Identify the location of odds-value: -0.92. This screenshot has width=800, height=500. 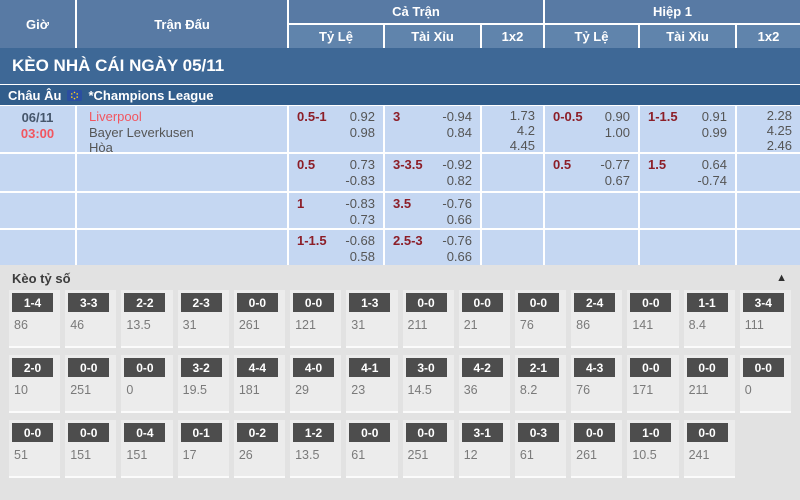
(457, 164).